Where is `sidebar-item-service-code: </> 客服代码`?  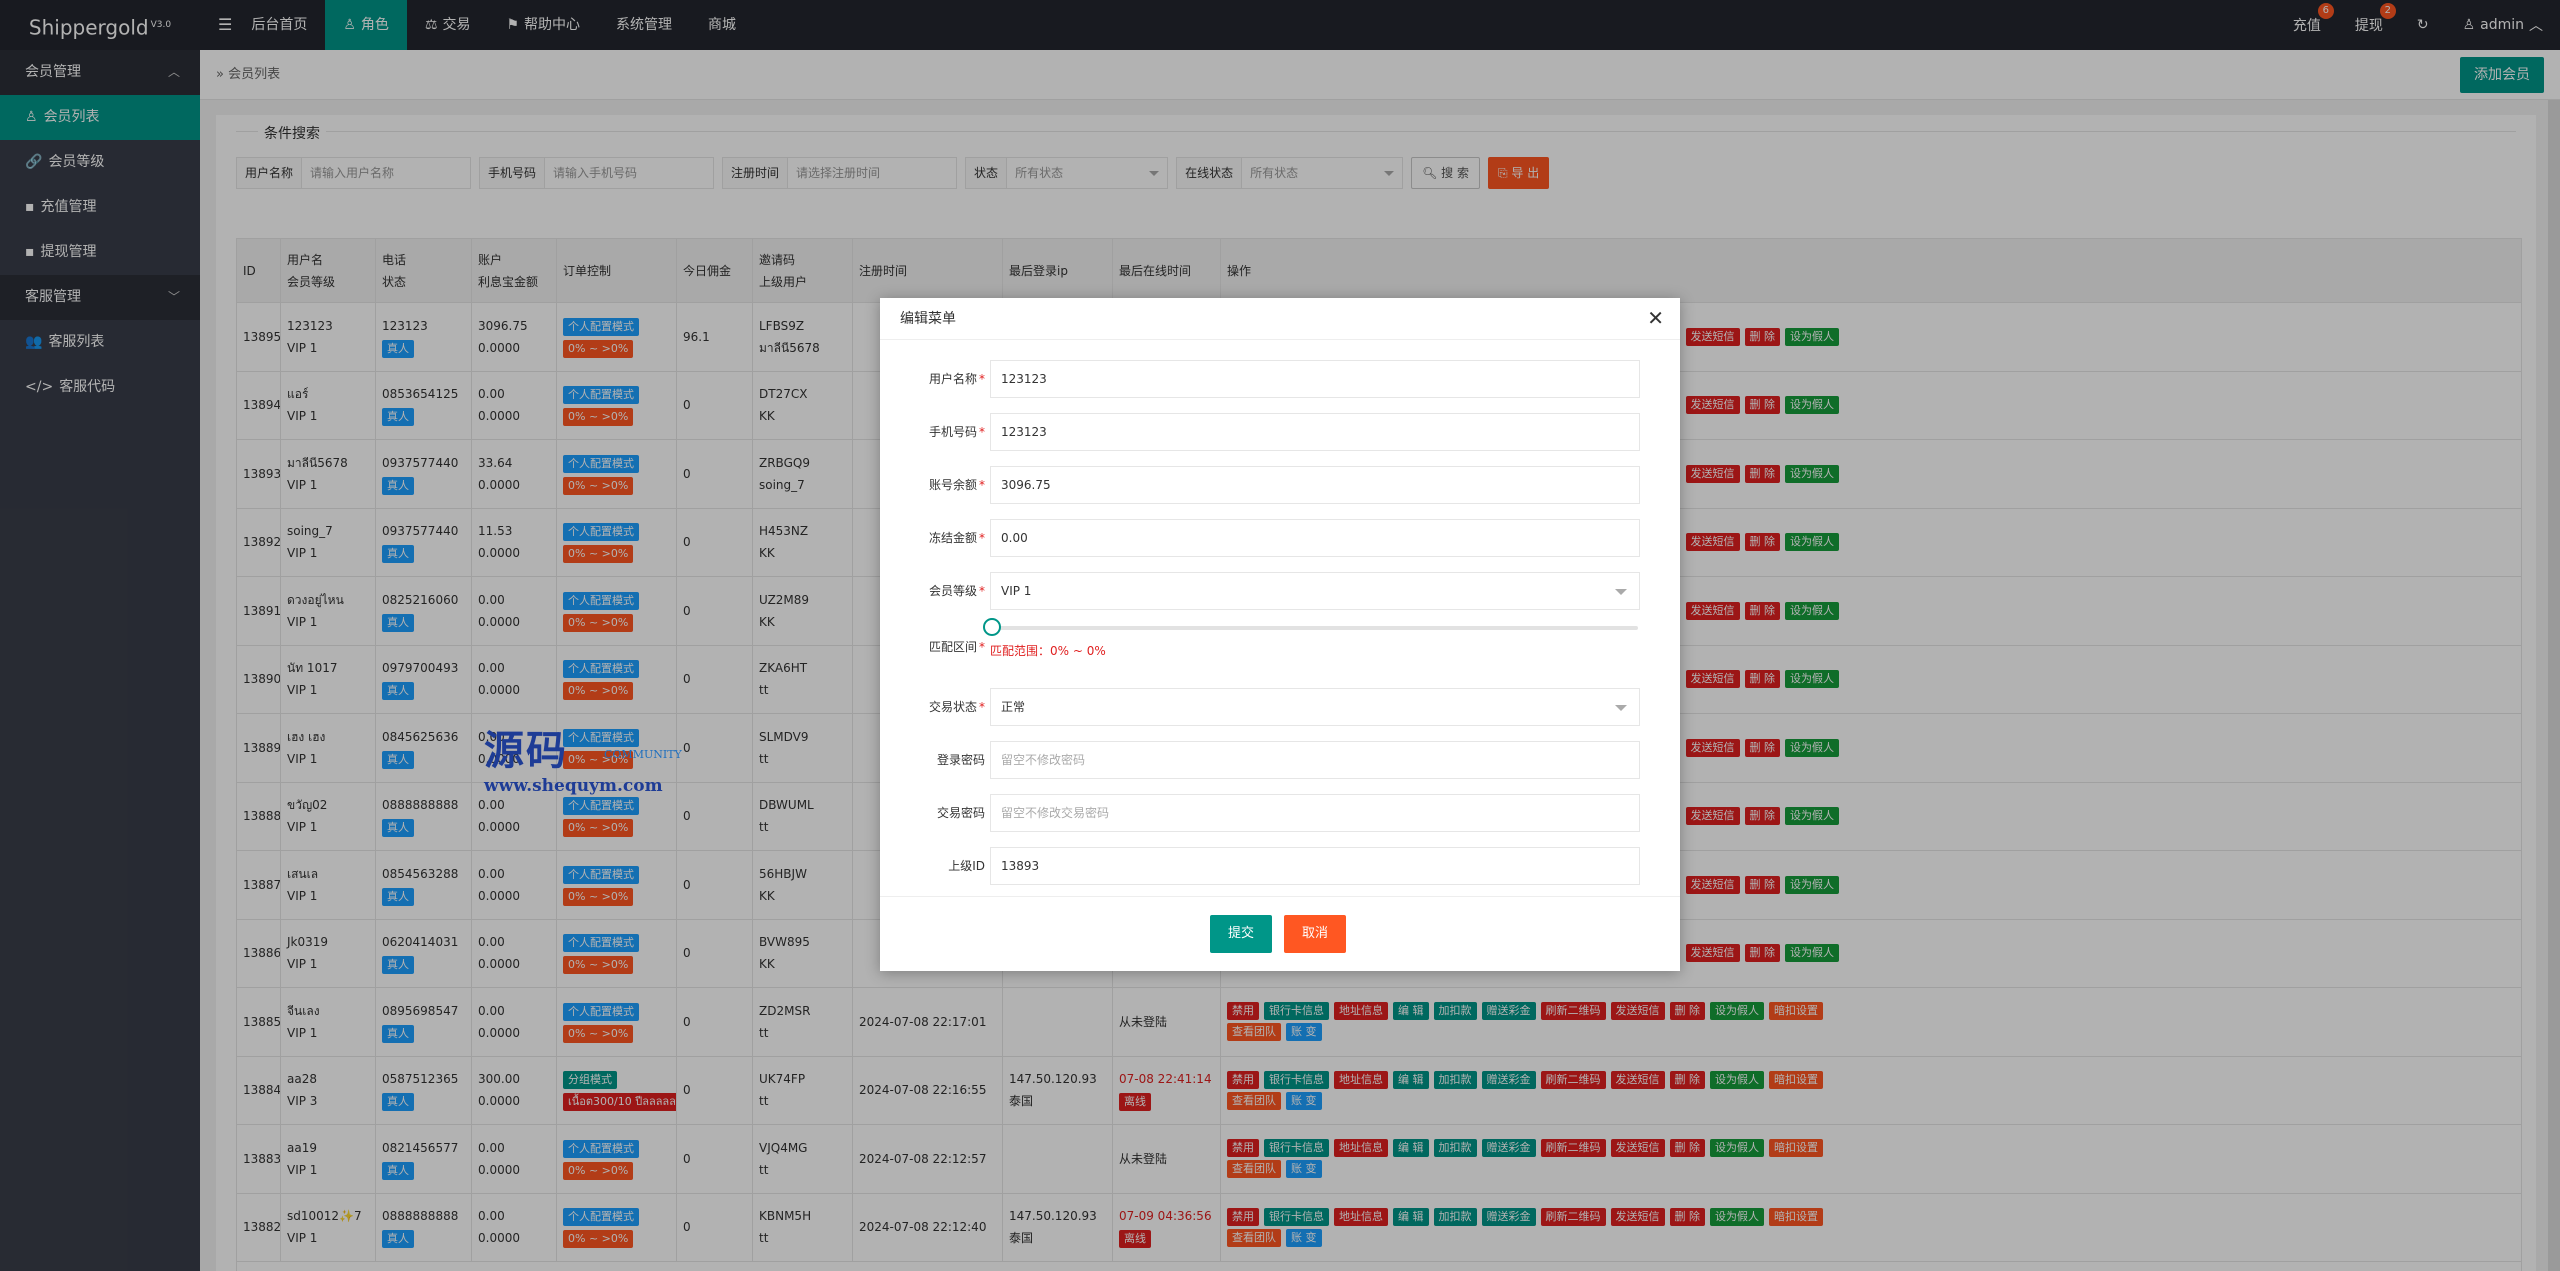
sidebar-item-service-code: </> 客服代码 is located at coordinates (100, 387).